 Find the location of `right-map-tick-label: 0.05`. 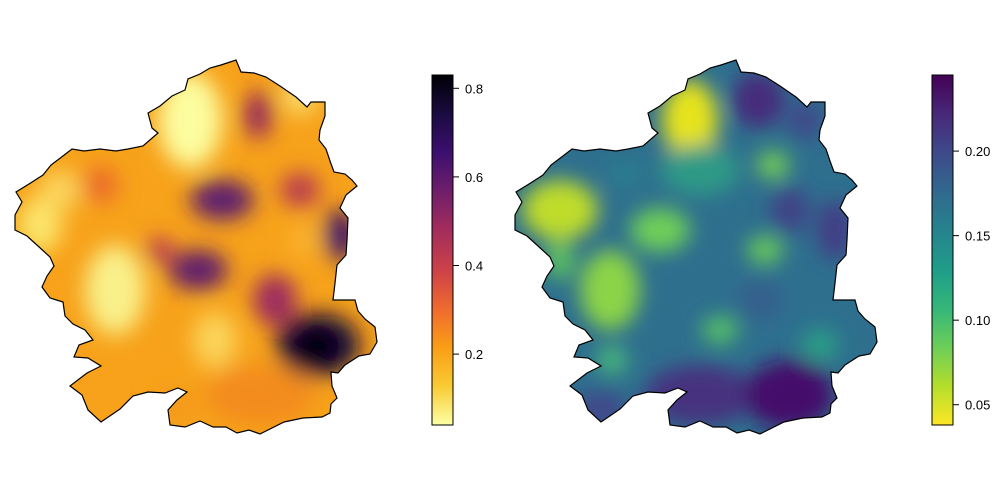

right-map-tick-label: 0.05 is located at coordinates (977, 405).